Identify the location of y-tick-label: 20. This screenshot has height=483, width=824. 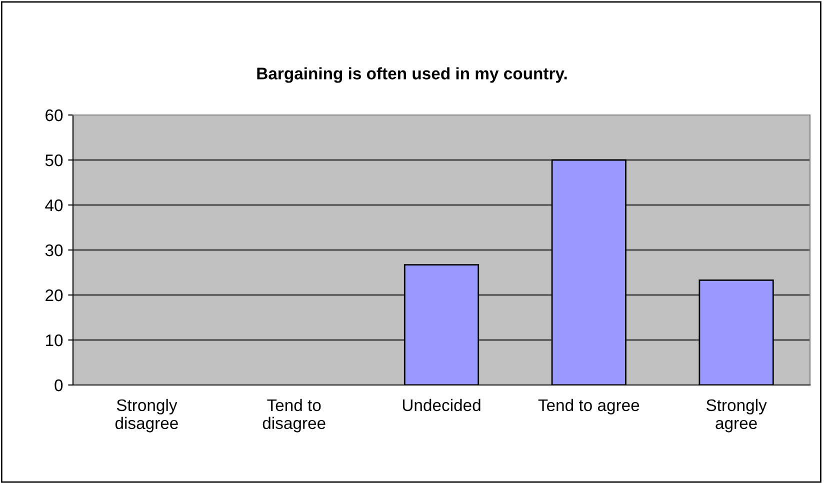
(54, 295).